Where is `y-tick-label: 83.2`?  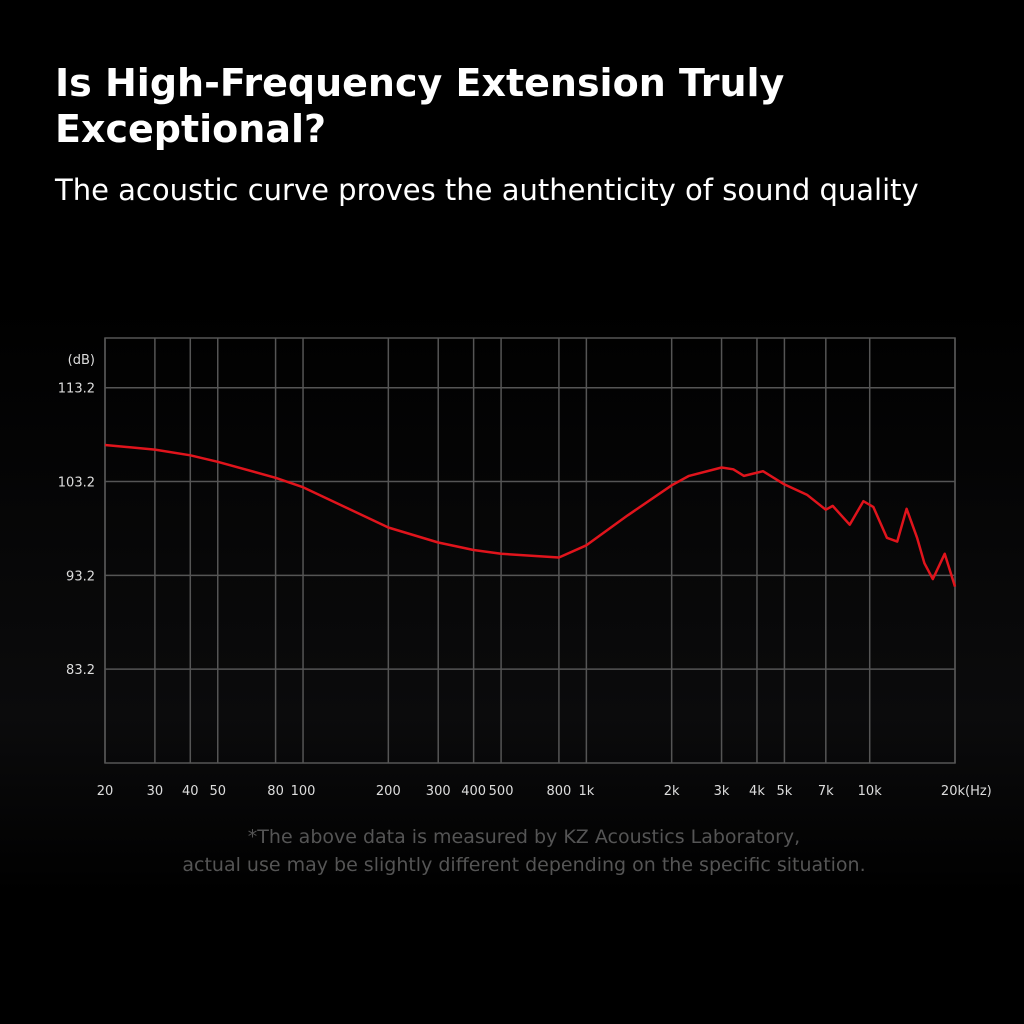 y-tick-label: 83.2 is located at coordinates (80, 670).